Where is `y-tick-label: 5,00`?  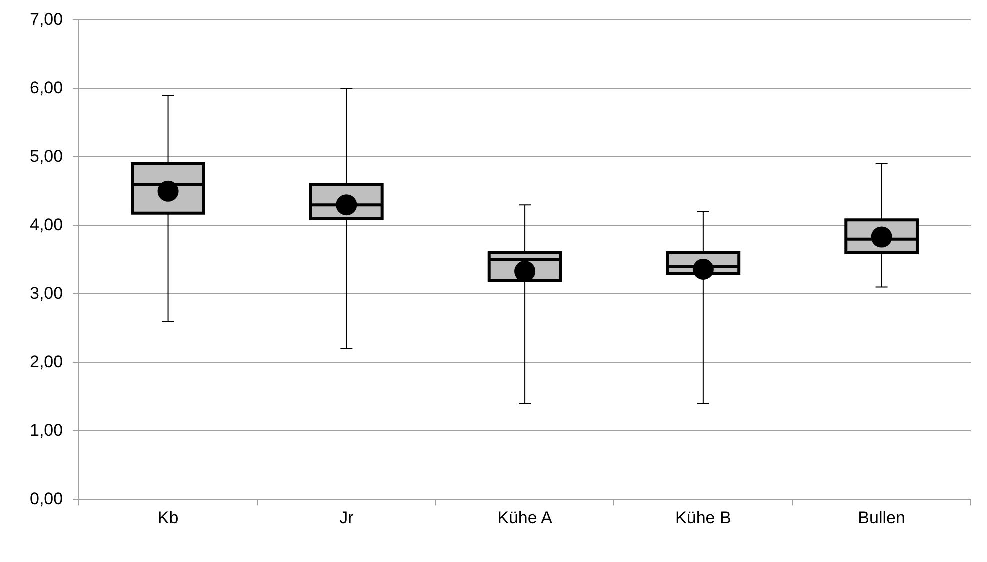 y-tick-label: 5,00 is located at coordinates (47, 156).